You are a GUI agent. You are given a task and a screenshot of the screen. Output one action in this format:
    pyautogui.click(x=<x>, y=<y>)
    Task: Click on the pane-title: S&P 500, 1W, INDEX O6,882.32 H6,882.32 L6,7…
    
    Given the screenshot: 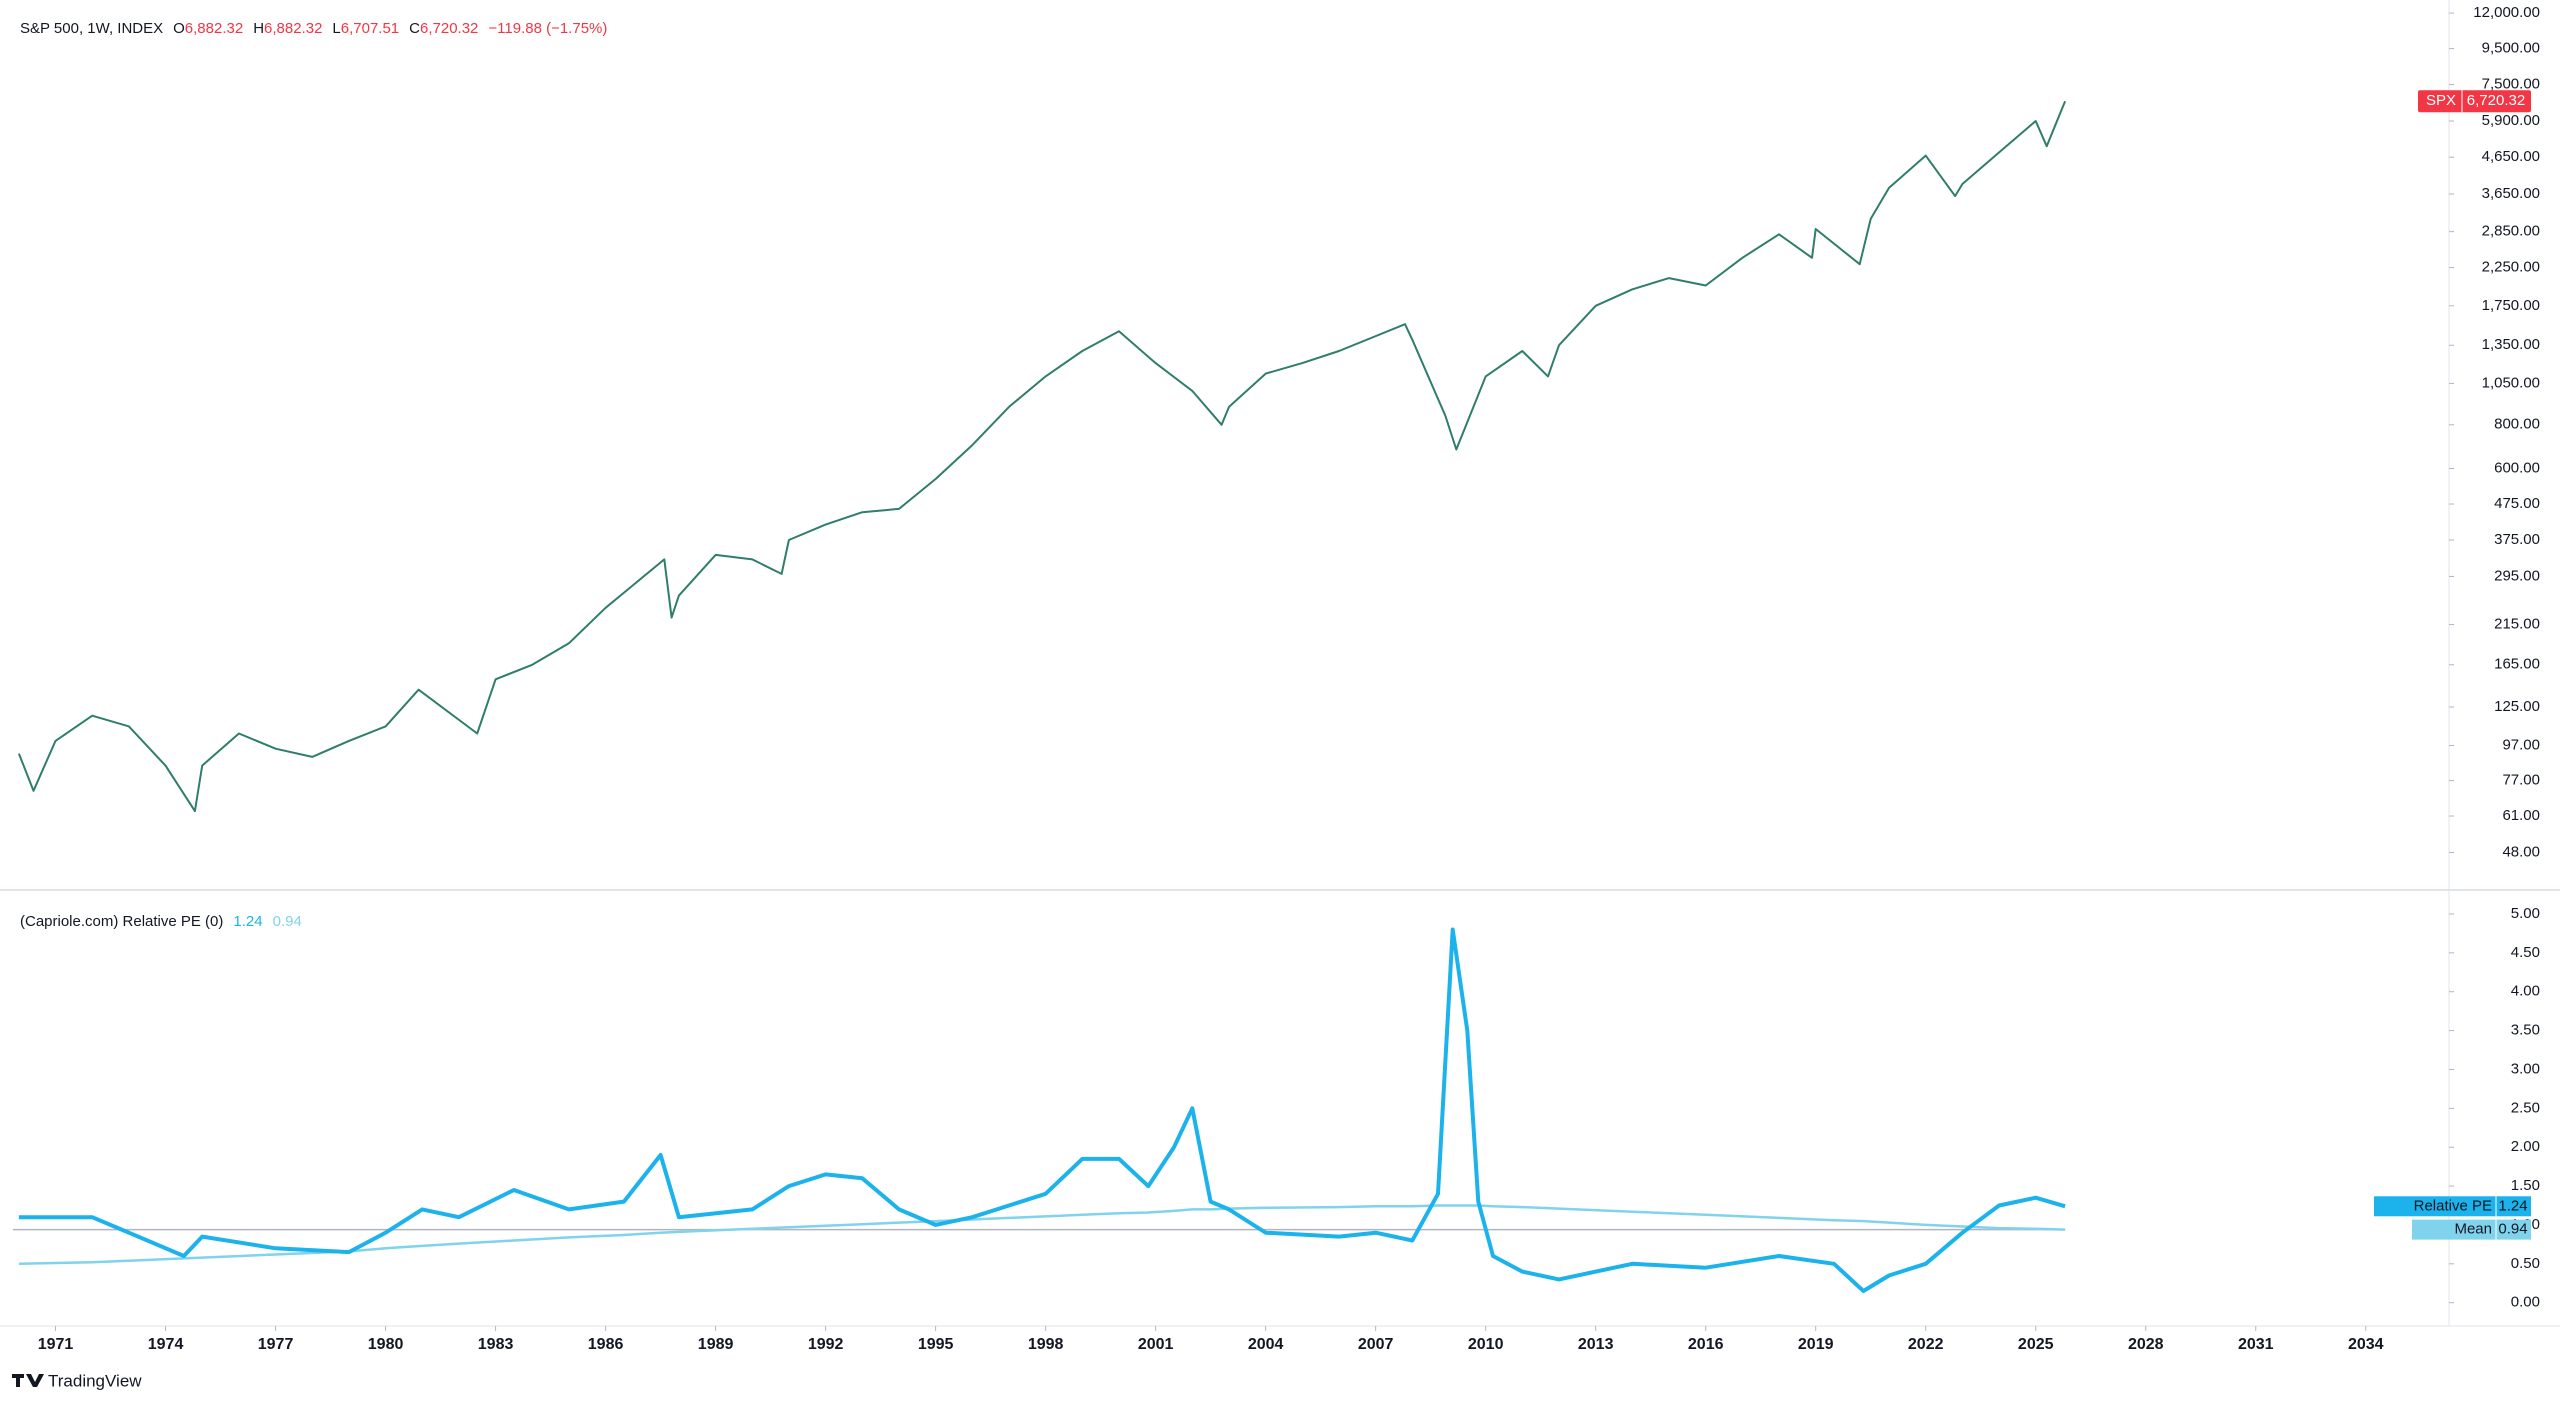 What is the action you would take?
    pyautogui.click(x=313, y=28)
    